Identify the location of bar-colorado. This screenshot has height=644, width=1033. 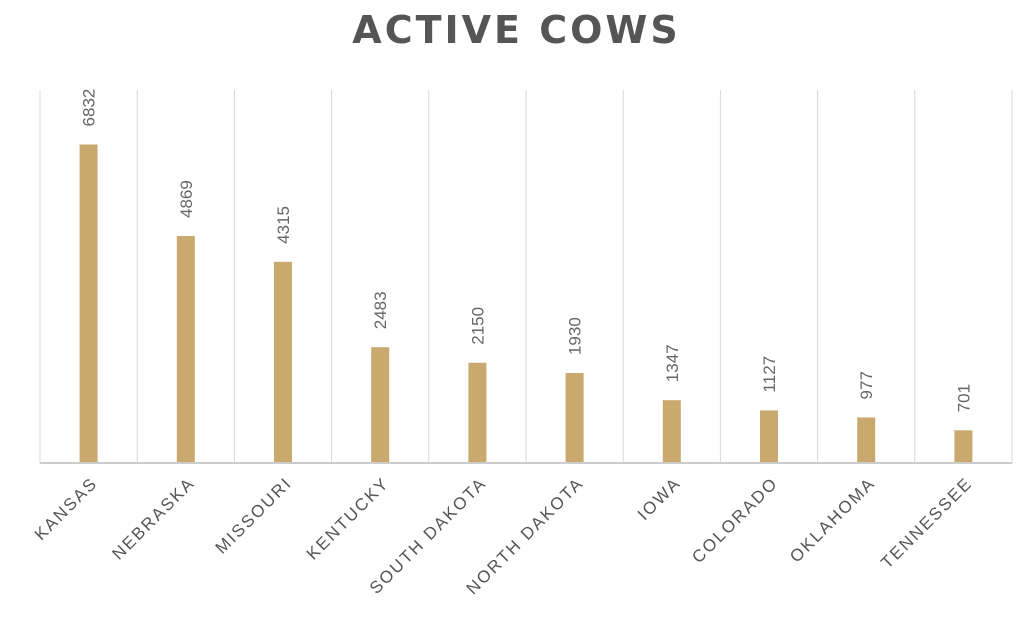
(769, 436).